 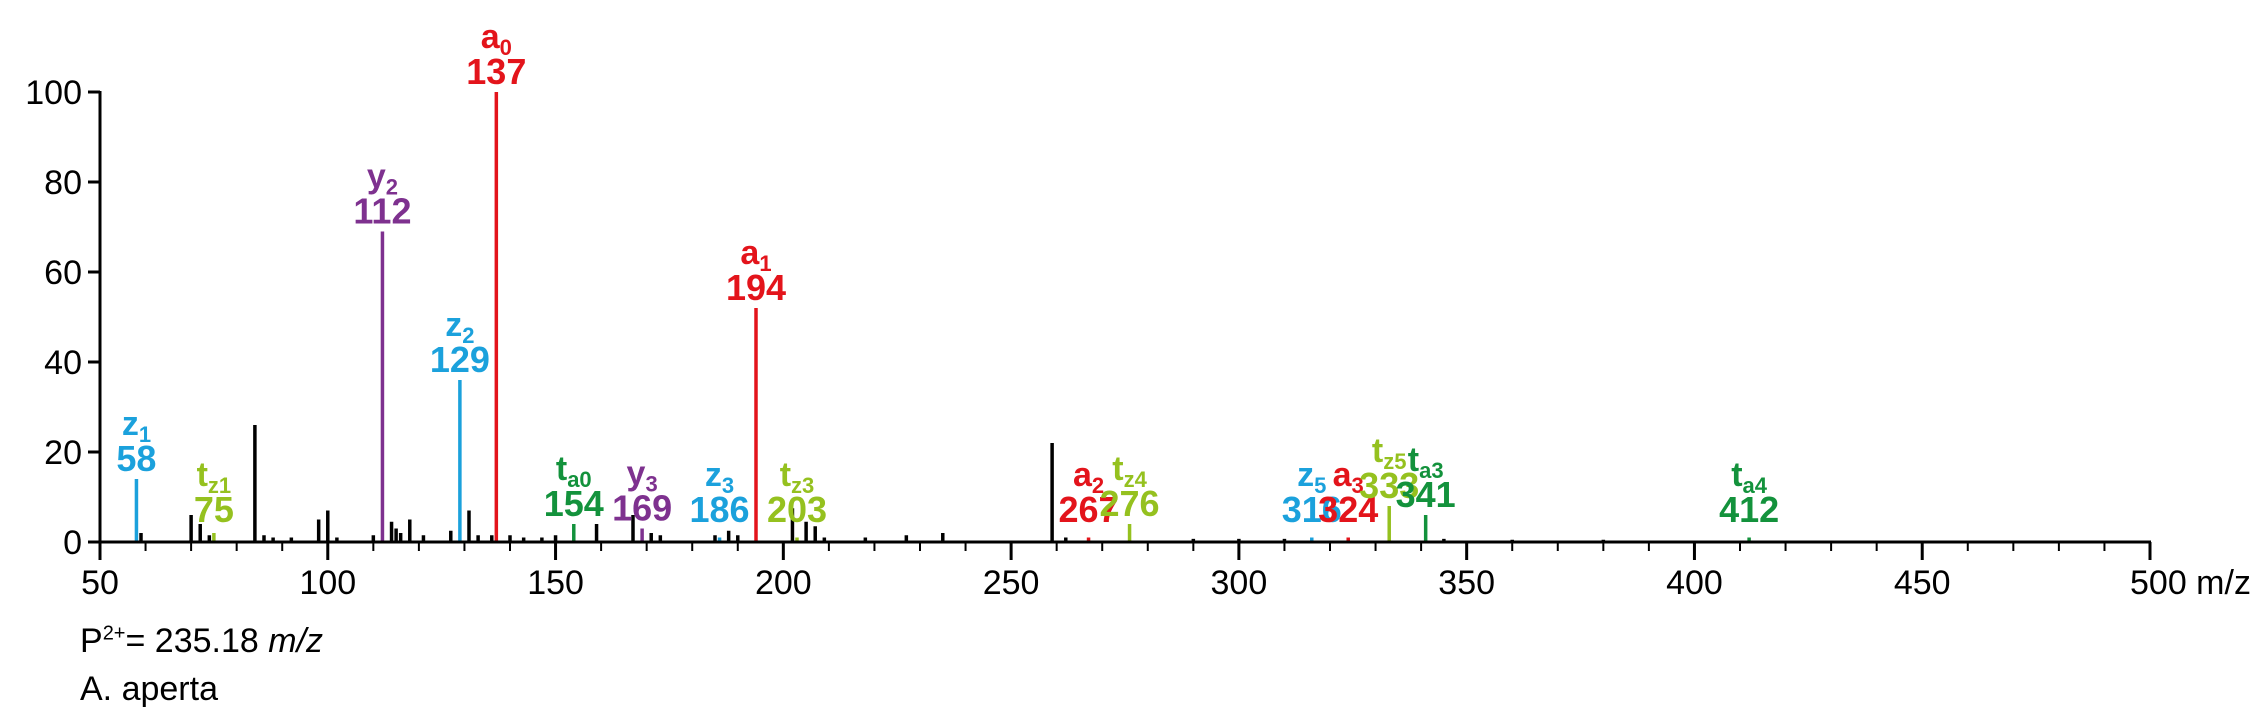 I want to click on peak-mz-label: 341, so click(x=1426, y=494).